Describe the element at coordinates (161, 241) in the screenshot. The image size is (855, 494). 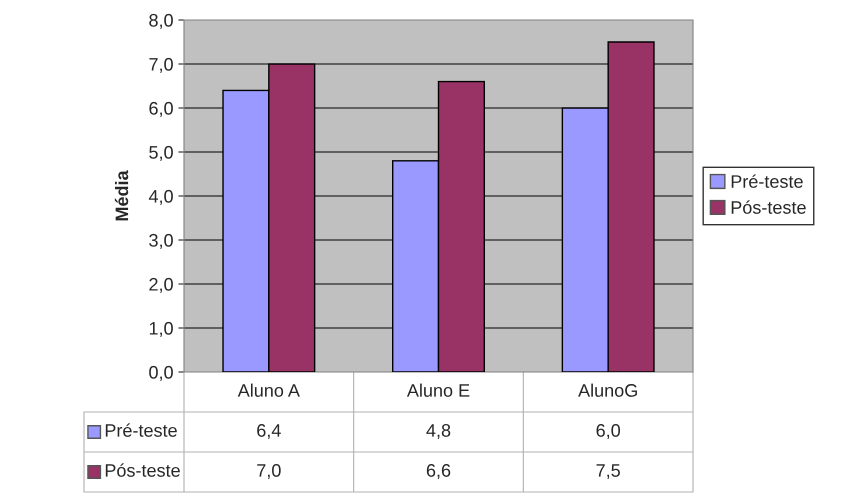
I see `y-tick-label: 3,0` at that location.